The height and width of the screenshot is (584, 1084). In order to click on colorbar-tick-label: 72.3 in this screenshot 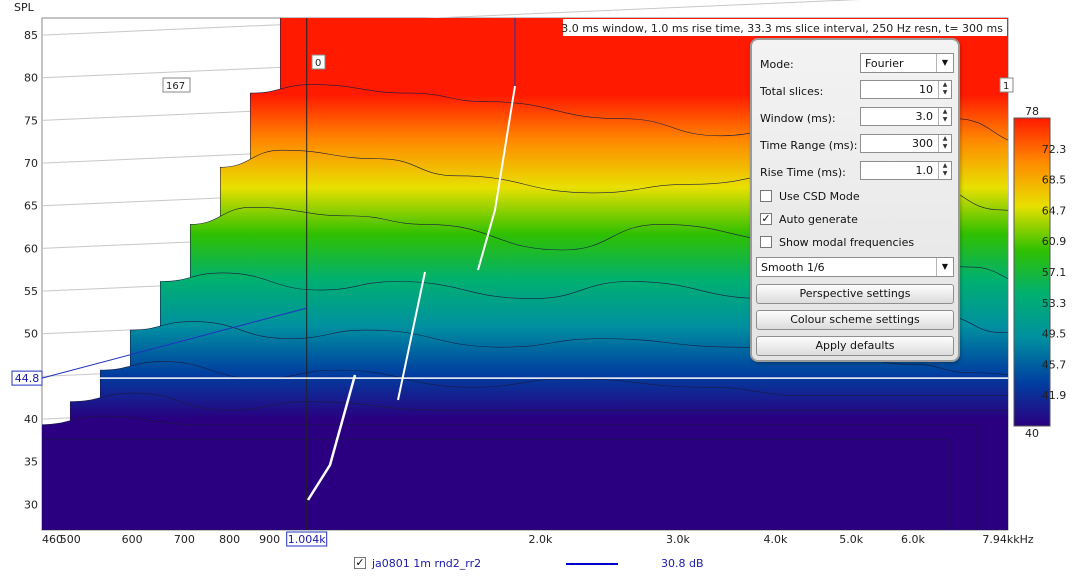, I will do `click(1054, 149)`.